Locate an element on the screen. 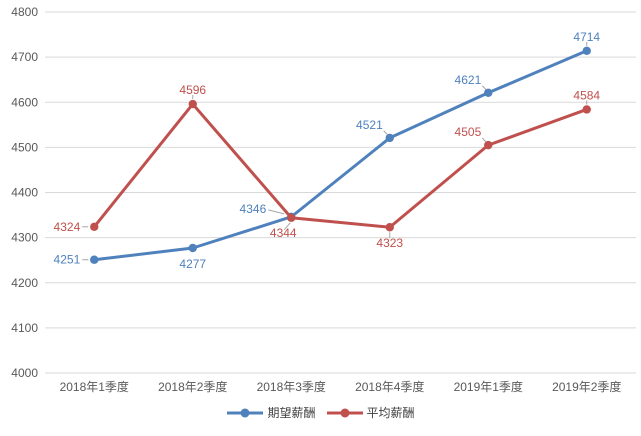 This screenshot has width=641, height=436. legend: 期望薪酬 平均薪酬 is located at coordinates (320, 412).